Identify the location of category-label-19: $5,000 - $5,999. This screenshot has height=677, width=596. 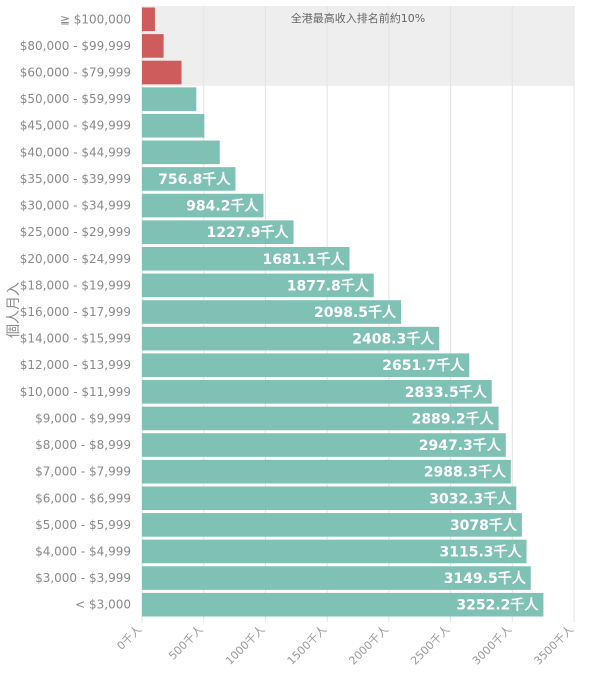
(83, 525).